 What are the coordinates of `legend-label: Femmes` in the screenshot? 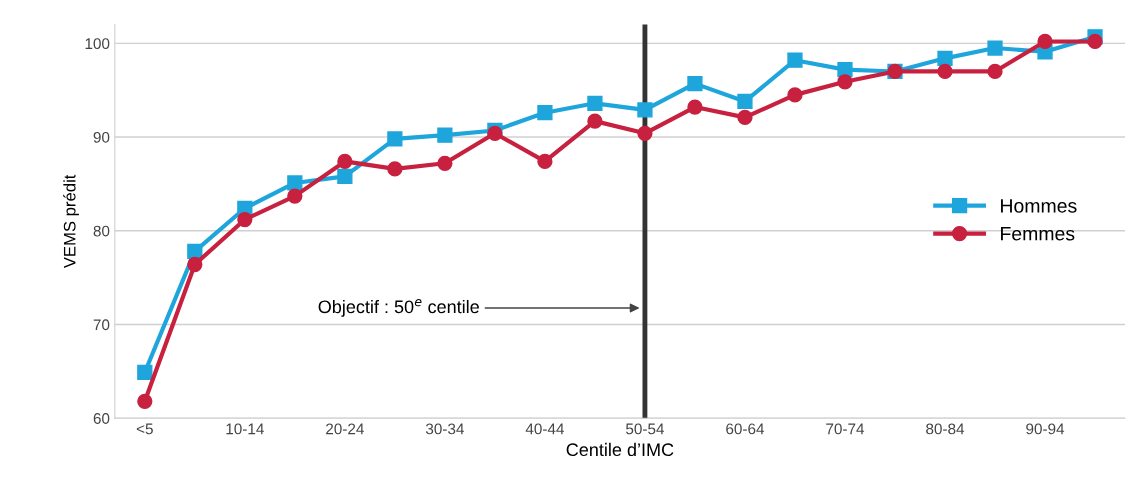 It's located at (1038, 233).